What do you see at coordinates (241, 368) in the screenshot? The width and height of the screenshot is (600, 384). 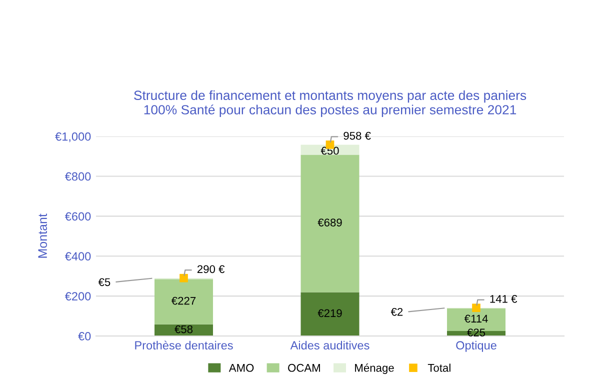 I see `legend-label: AMO` at bounding box center [241, 368].